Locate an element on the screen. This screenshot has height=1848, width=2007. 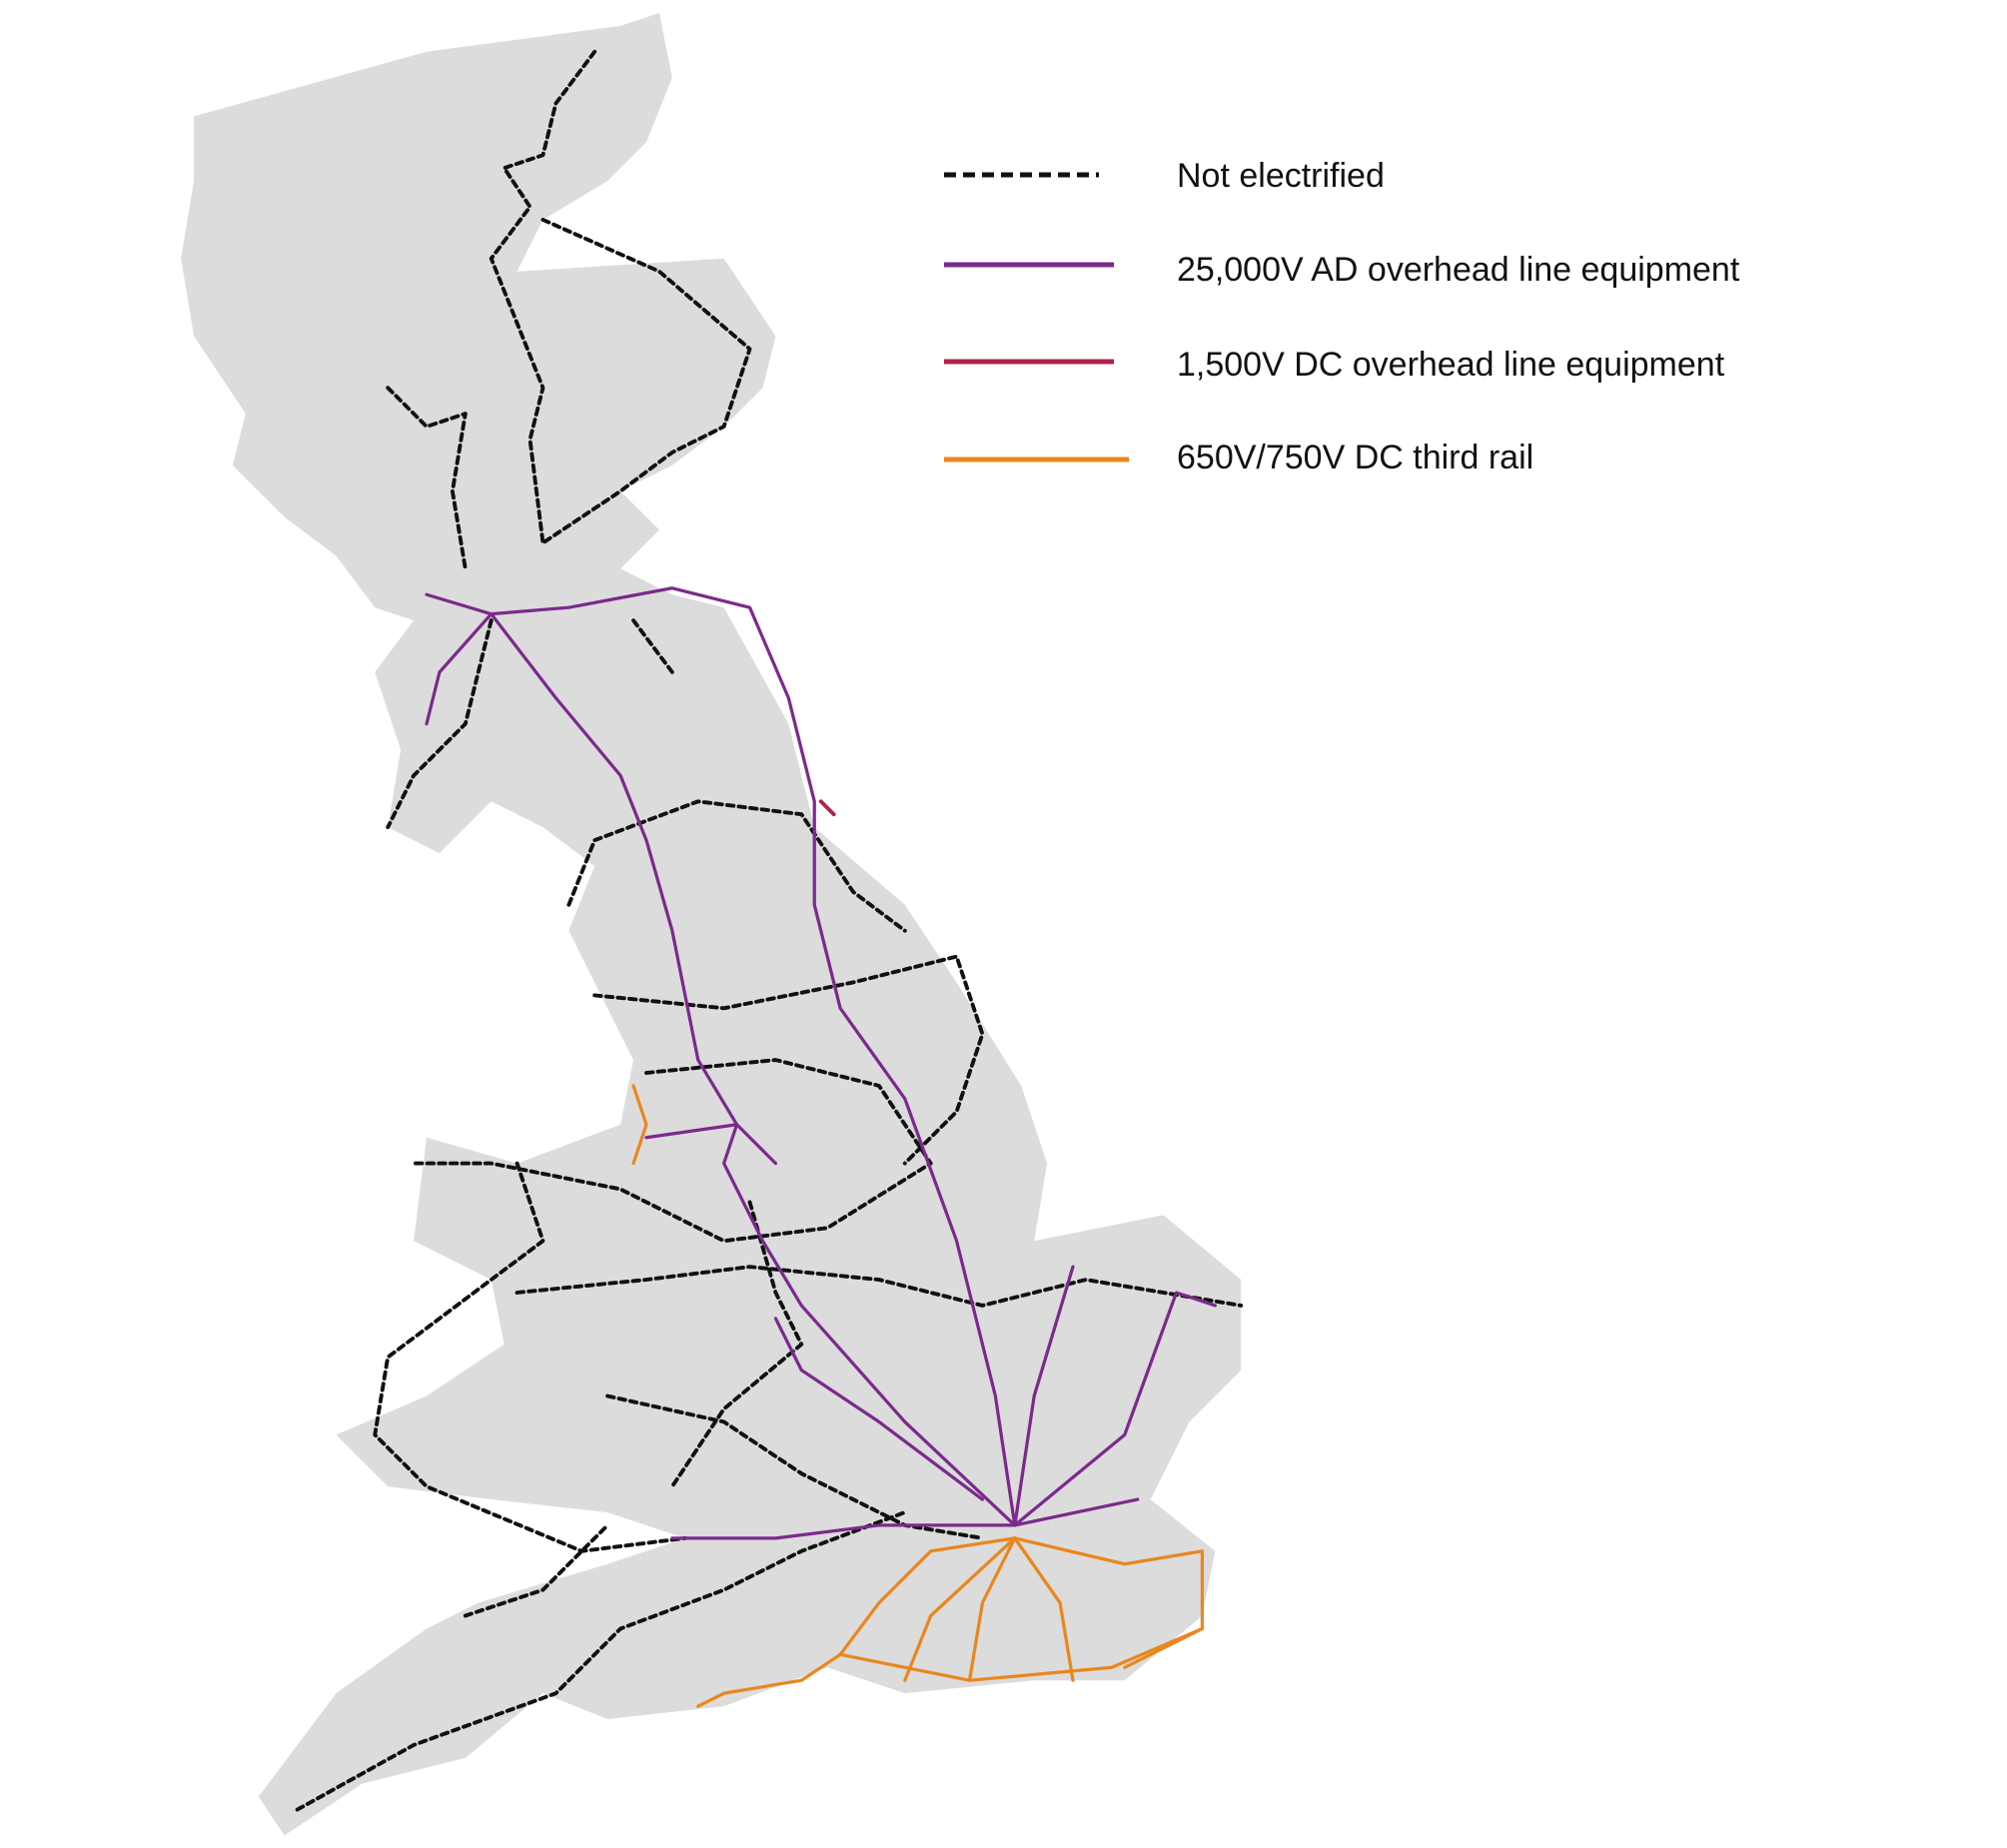
third-rail-lines is located at coordinates (918, 1396).